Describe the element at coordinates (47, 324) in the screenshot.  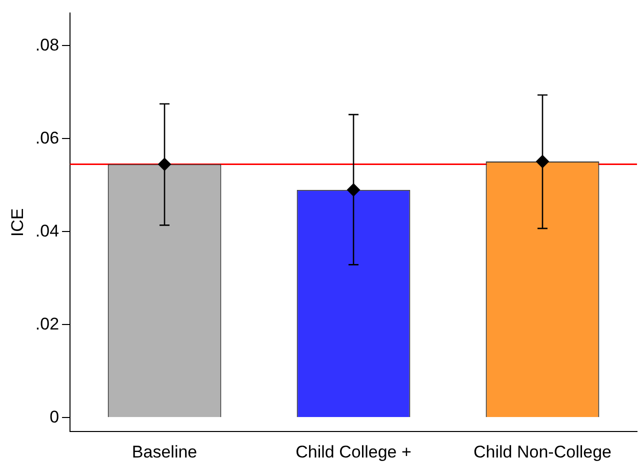
I see `y-tick-label: .02` at that location.